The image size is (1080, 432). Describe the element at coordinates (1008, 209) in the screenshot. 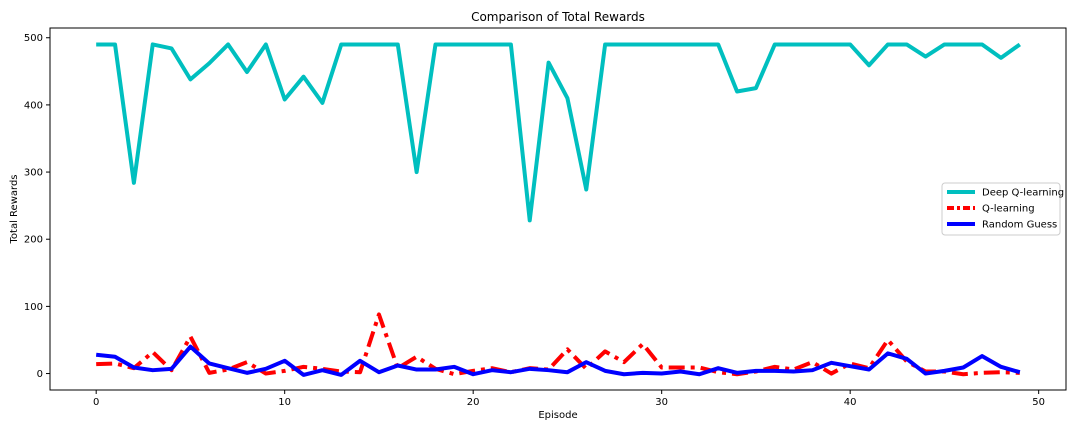

I see `legend-label-q-learning: Q-learning` at that location.